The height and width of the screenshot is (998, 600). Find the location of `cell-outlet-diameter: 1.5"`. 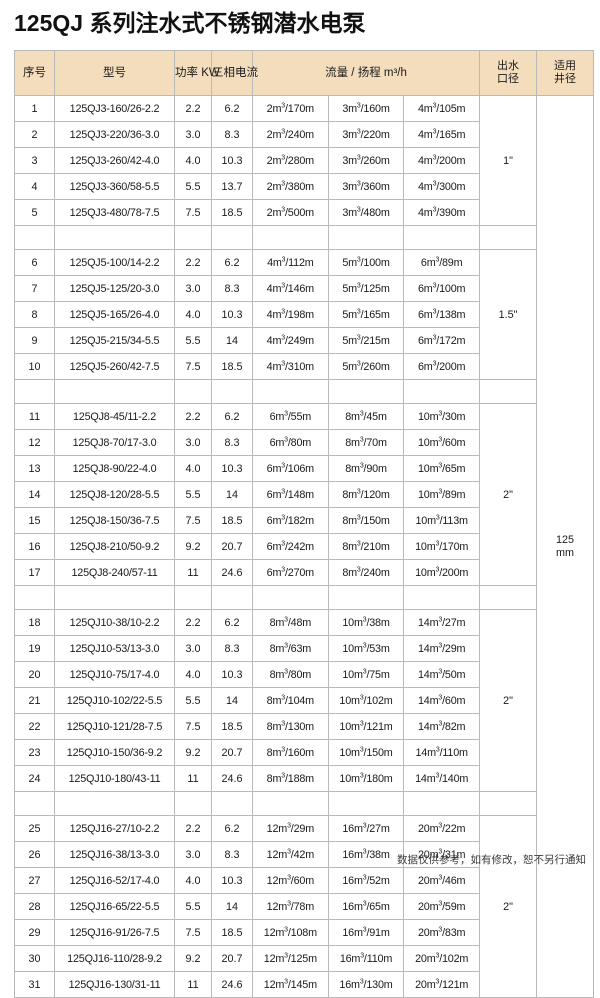

cell-outlet-diameter: 1.5" is located at coordinates (508, 314).